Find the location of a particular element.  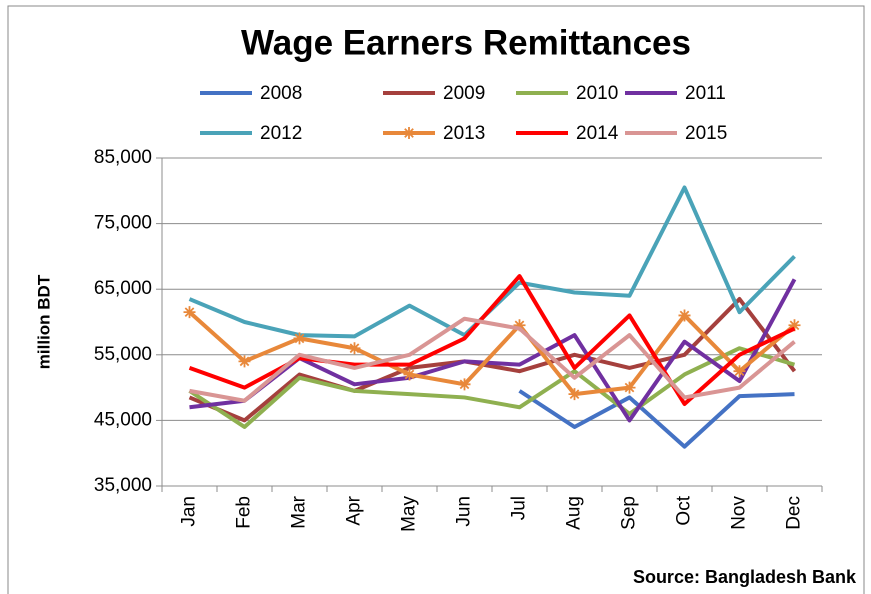

x-tick-label: Dec is located at coordinates (794, 513).